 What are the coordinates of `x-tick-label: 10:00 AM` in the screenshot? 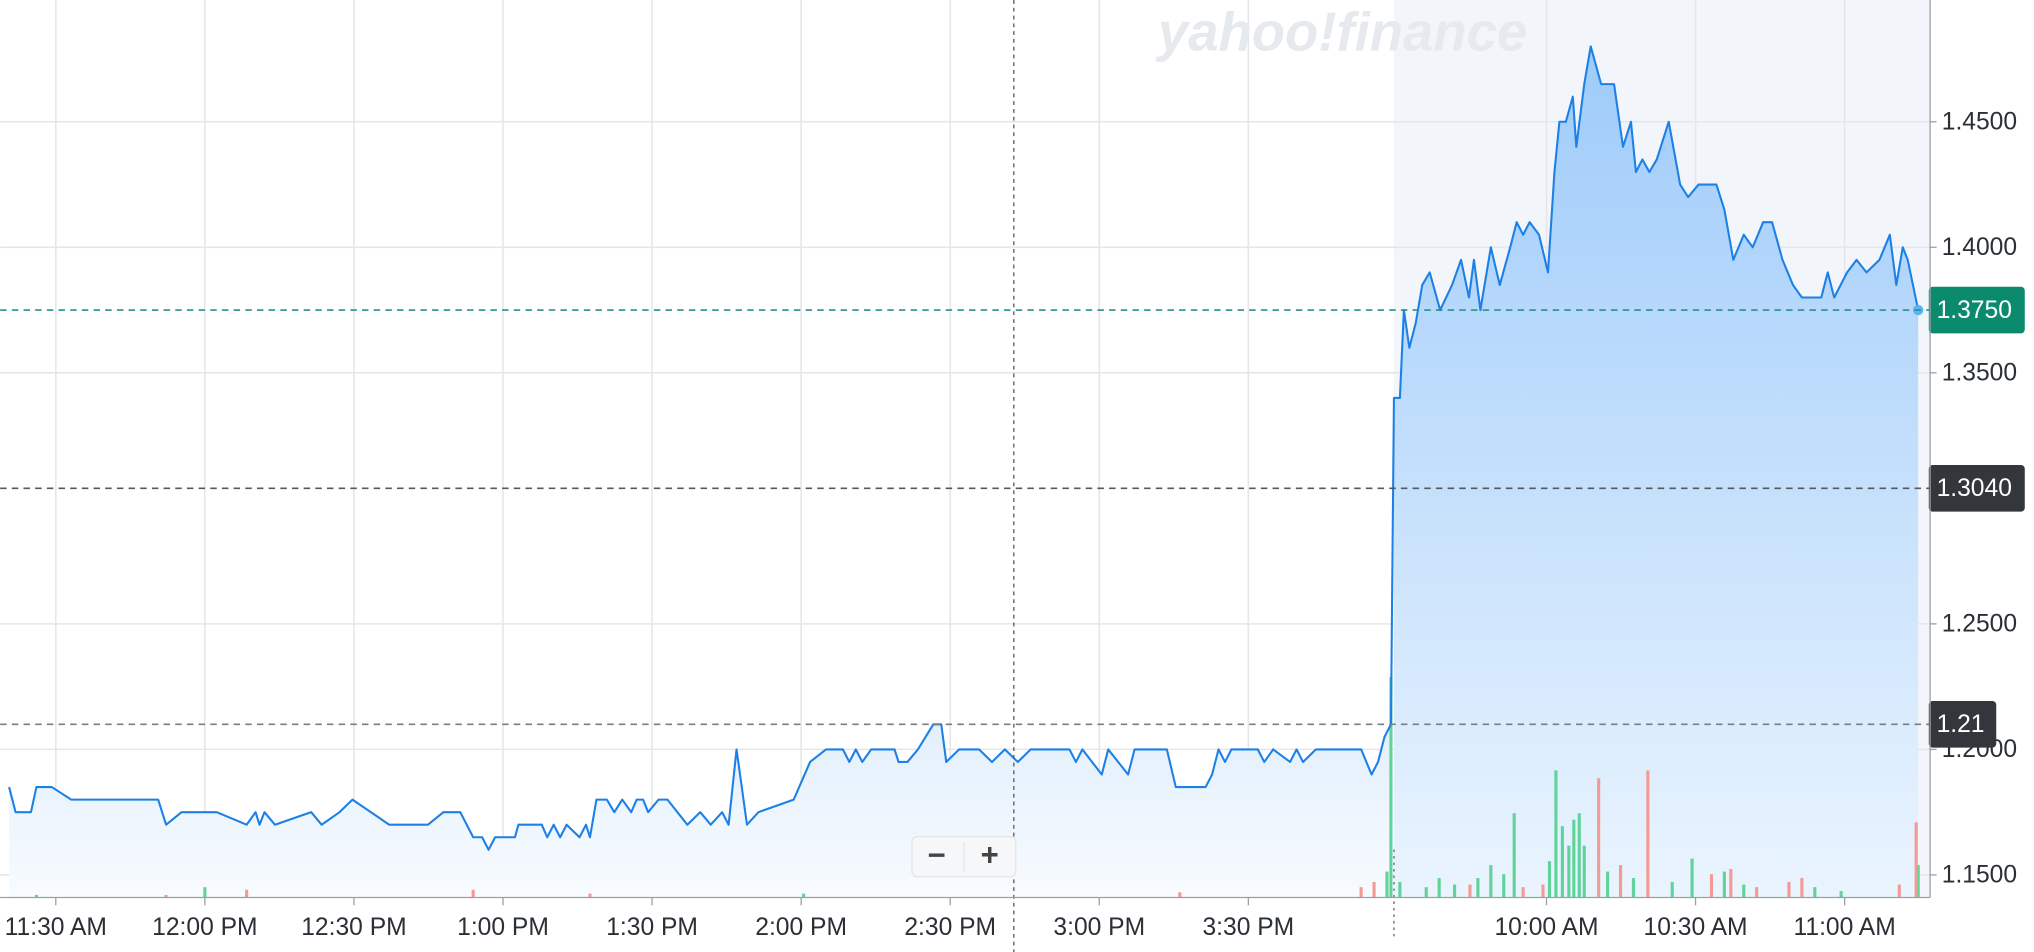 It's located at (1546, 927).